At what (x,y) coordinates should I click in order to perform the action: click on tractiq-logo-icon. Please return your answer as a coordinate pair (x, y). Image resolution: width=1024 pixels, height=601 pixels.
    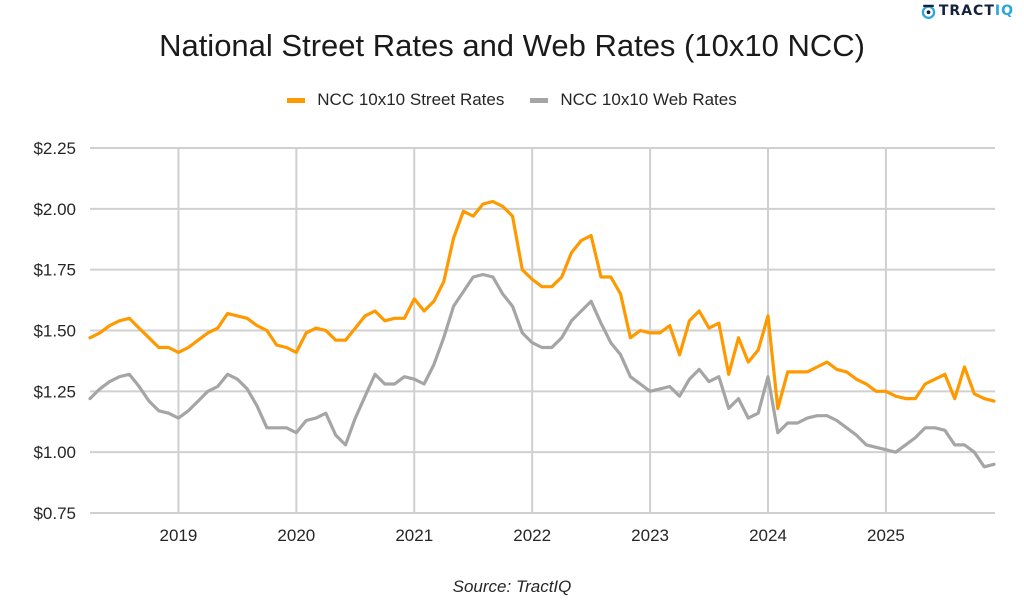
    Looking at the image, I should click on (928, 11).